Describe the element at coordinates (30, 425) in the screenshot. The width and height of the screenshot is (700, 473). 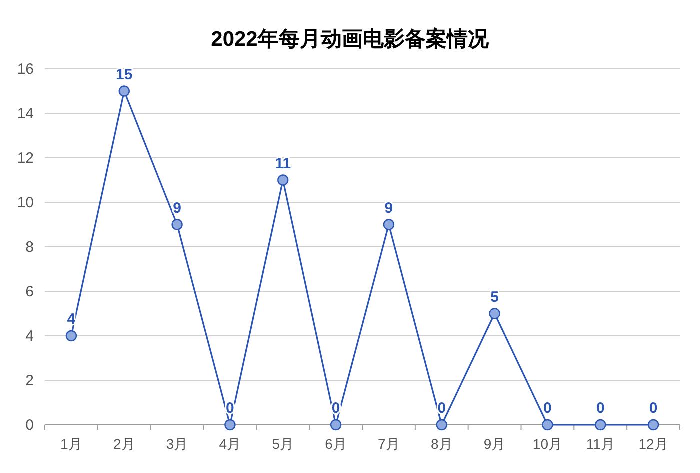
I see `y-tick-label: 0` at that location.